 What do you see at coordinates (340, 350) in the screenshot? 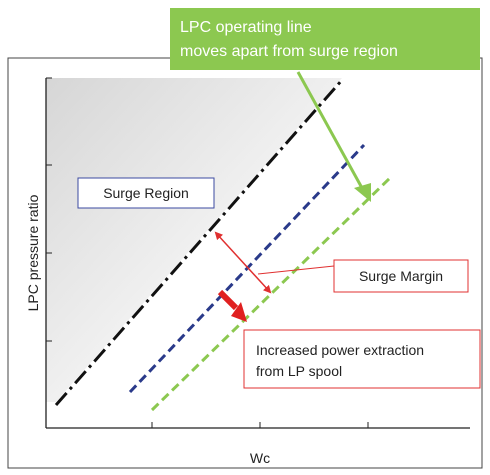
I see `power-extraction-line-1: Increased power extraction` at bounding box center [340, 350].